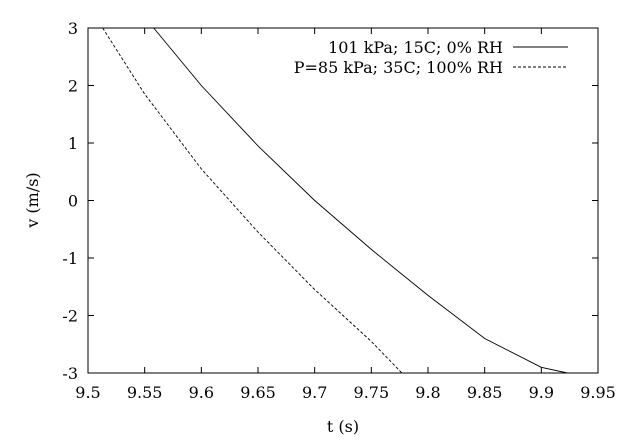 The image size is (638, 446). What do you see at coordinates (485, 392) in the screenshot?
I see `x-tick-label: 9.85` at bounding box center [485, 392].